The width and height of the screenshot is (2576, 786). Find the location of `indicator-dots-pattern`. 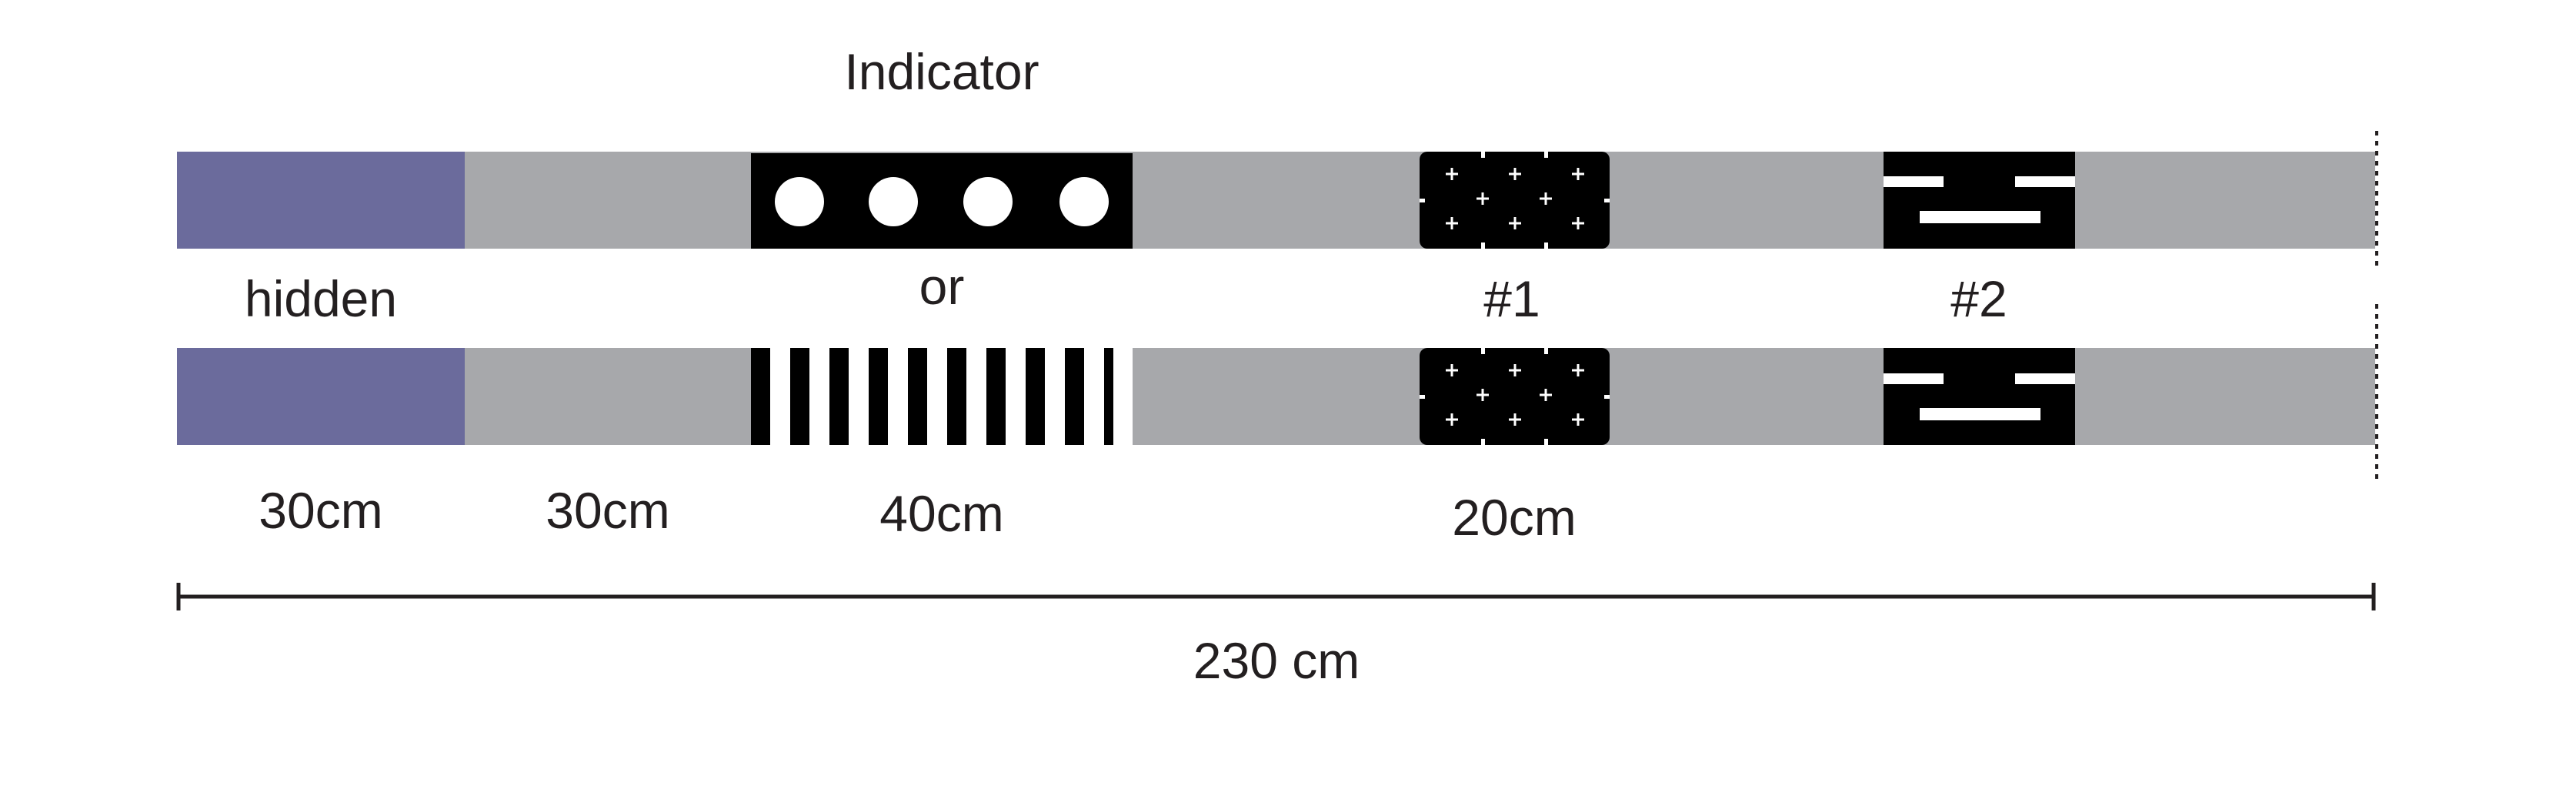

indicator-dots-pattern is located at coordinates (942, 201).